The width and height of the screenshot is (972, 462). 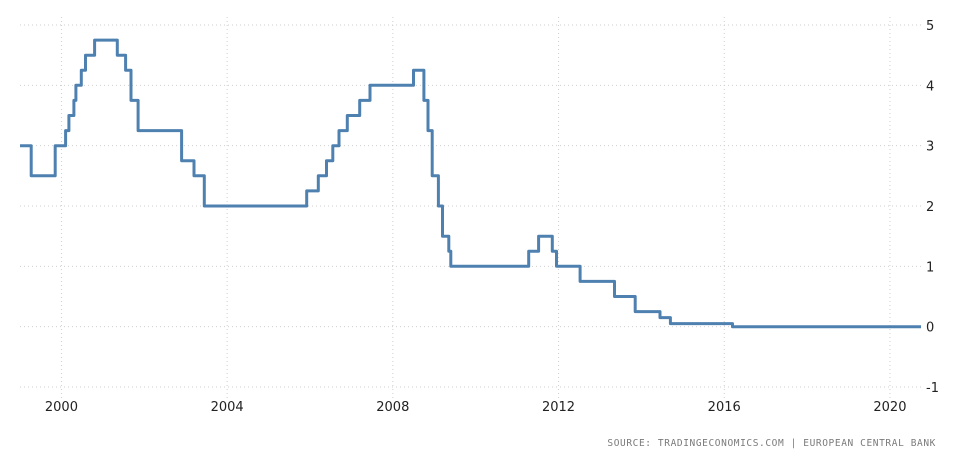 What do you see at coordinates (930, 267) in the screenshot?
I see `y-tick-label: 1` at bounding box center [930, 267].